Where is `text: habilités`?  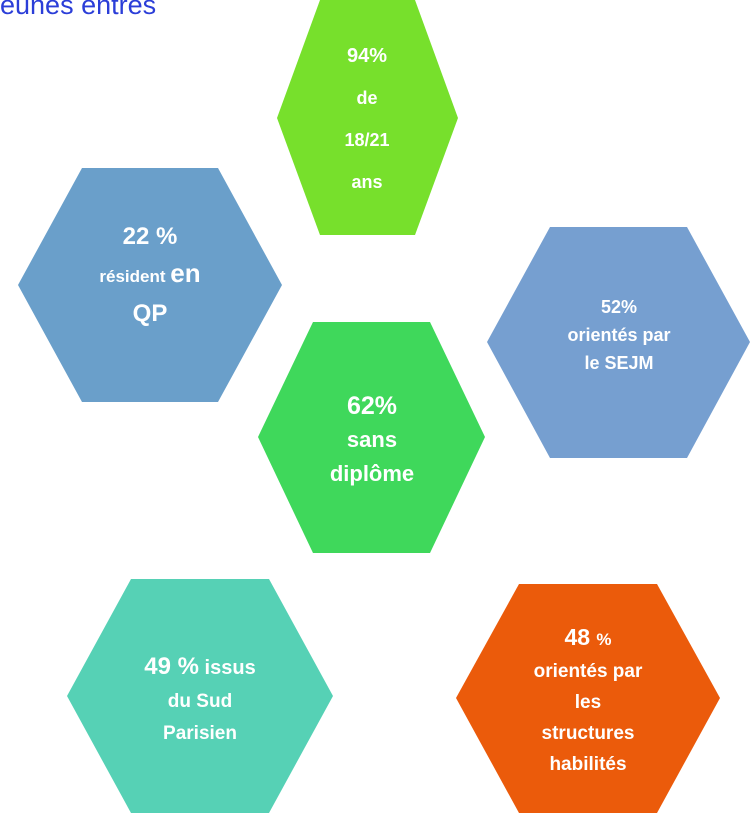 text: habilités is located at coordinates (588, 764).